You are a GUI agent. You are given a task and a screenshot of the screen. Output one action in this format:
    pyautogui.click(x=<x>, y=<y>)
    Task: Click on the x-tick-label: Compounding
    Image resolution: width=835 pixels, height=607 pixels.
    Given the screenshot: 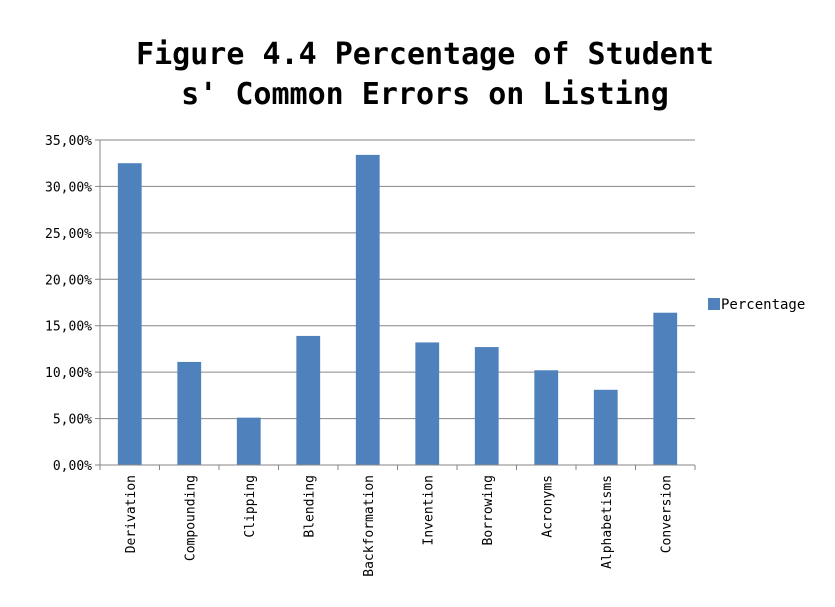 What is the action you would take?
    pyautogui.click(x=190, y=518)
    